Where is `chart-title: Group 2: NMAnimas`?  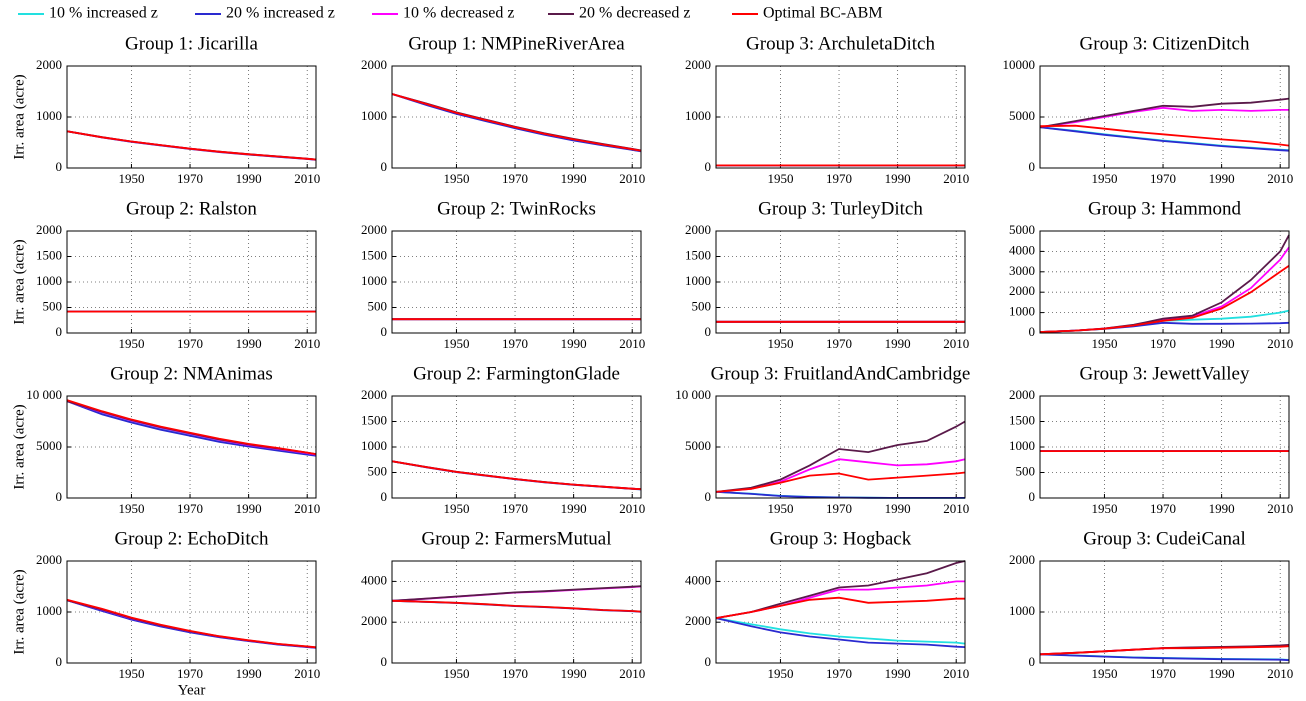
chart-title: Group 2: NMAnimas is located at coordinates (191, 373).